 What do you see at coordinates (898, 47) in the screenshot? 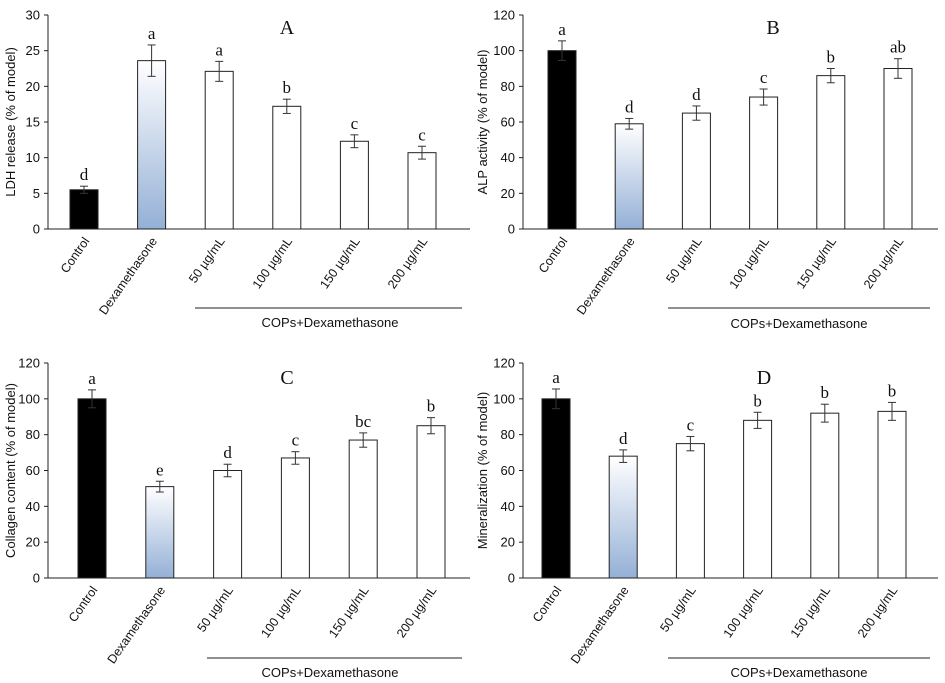
I see `significance-letter: ab` at bounding box center [898, 47].